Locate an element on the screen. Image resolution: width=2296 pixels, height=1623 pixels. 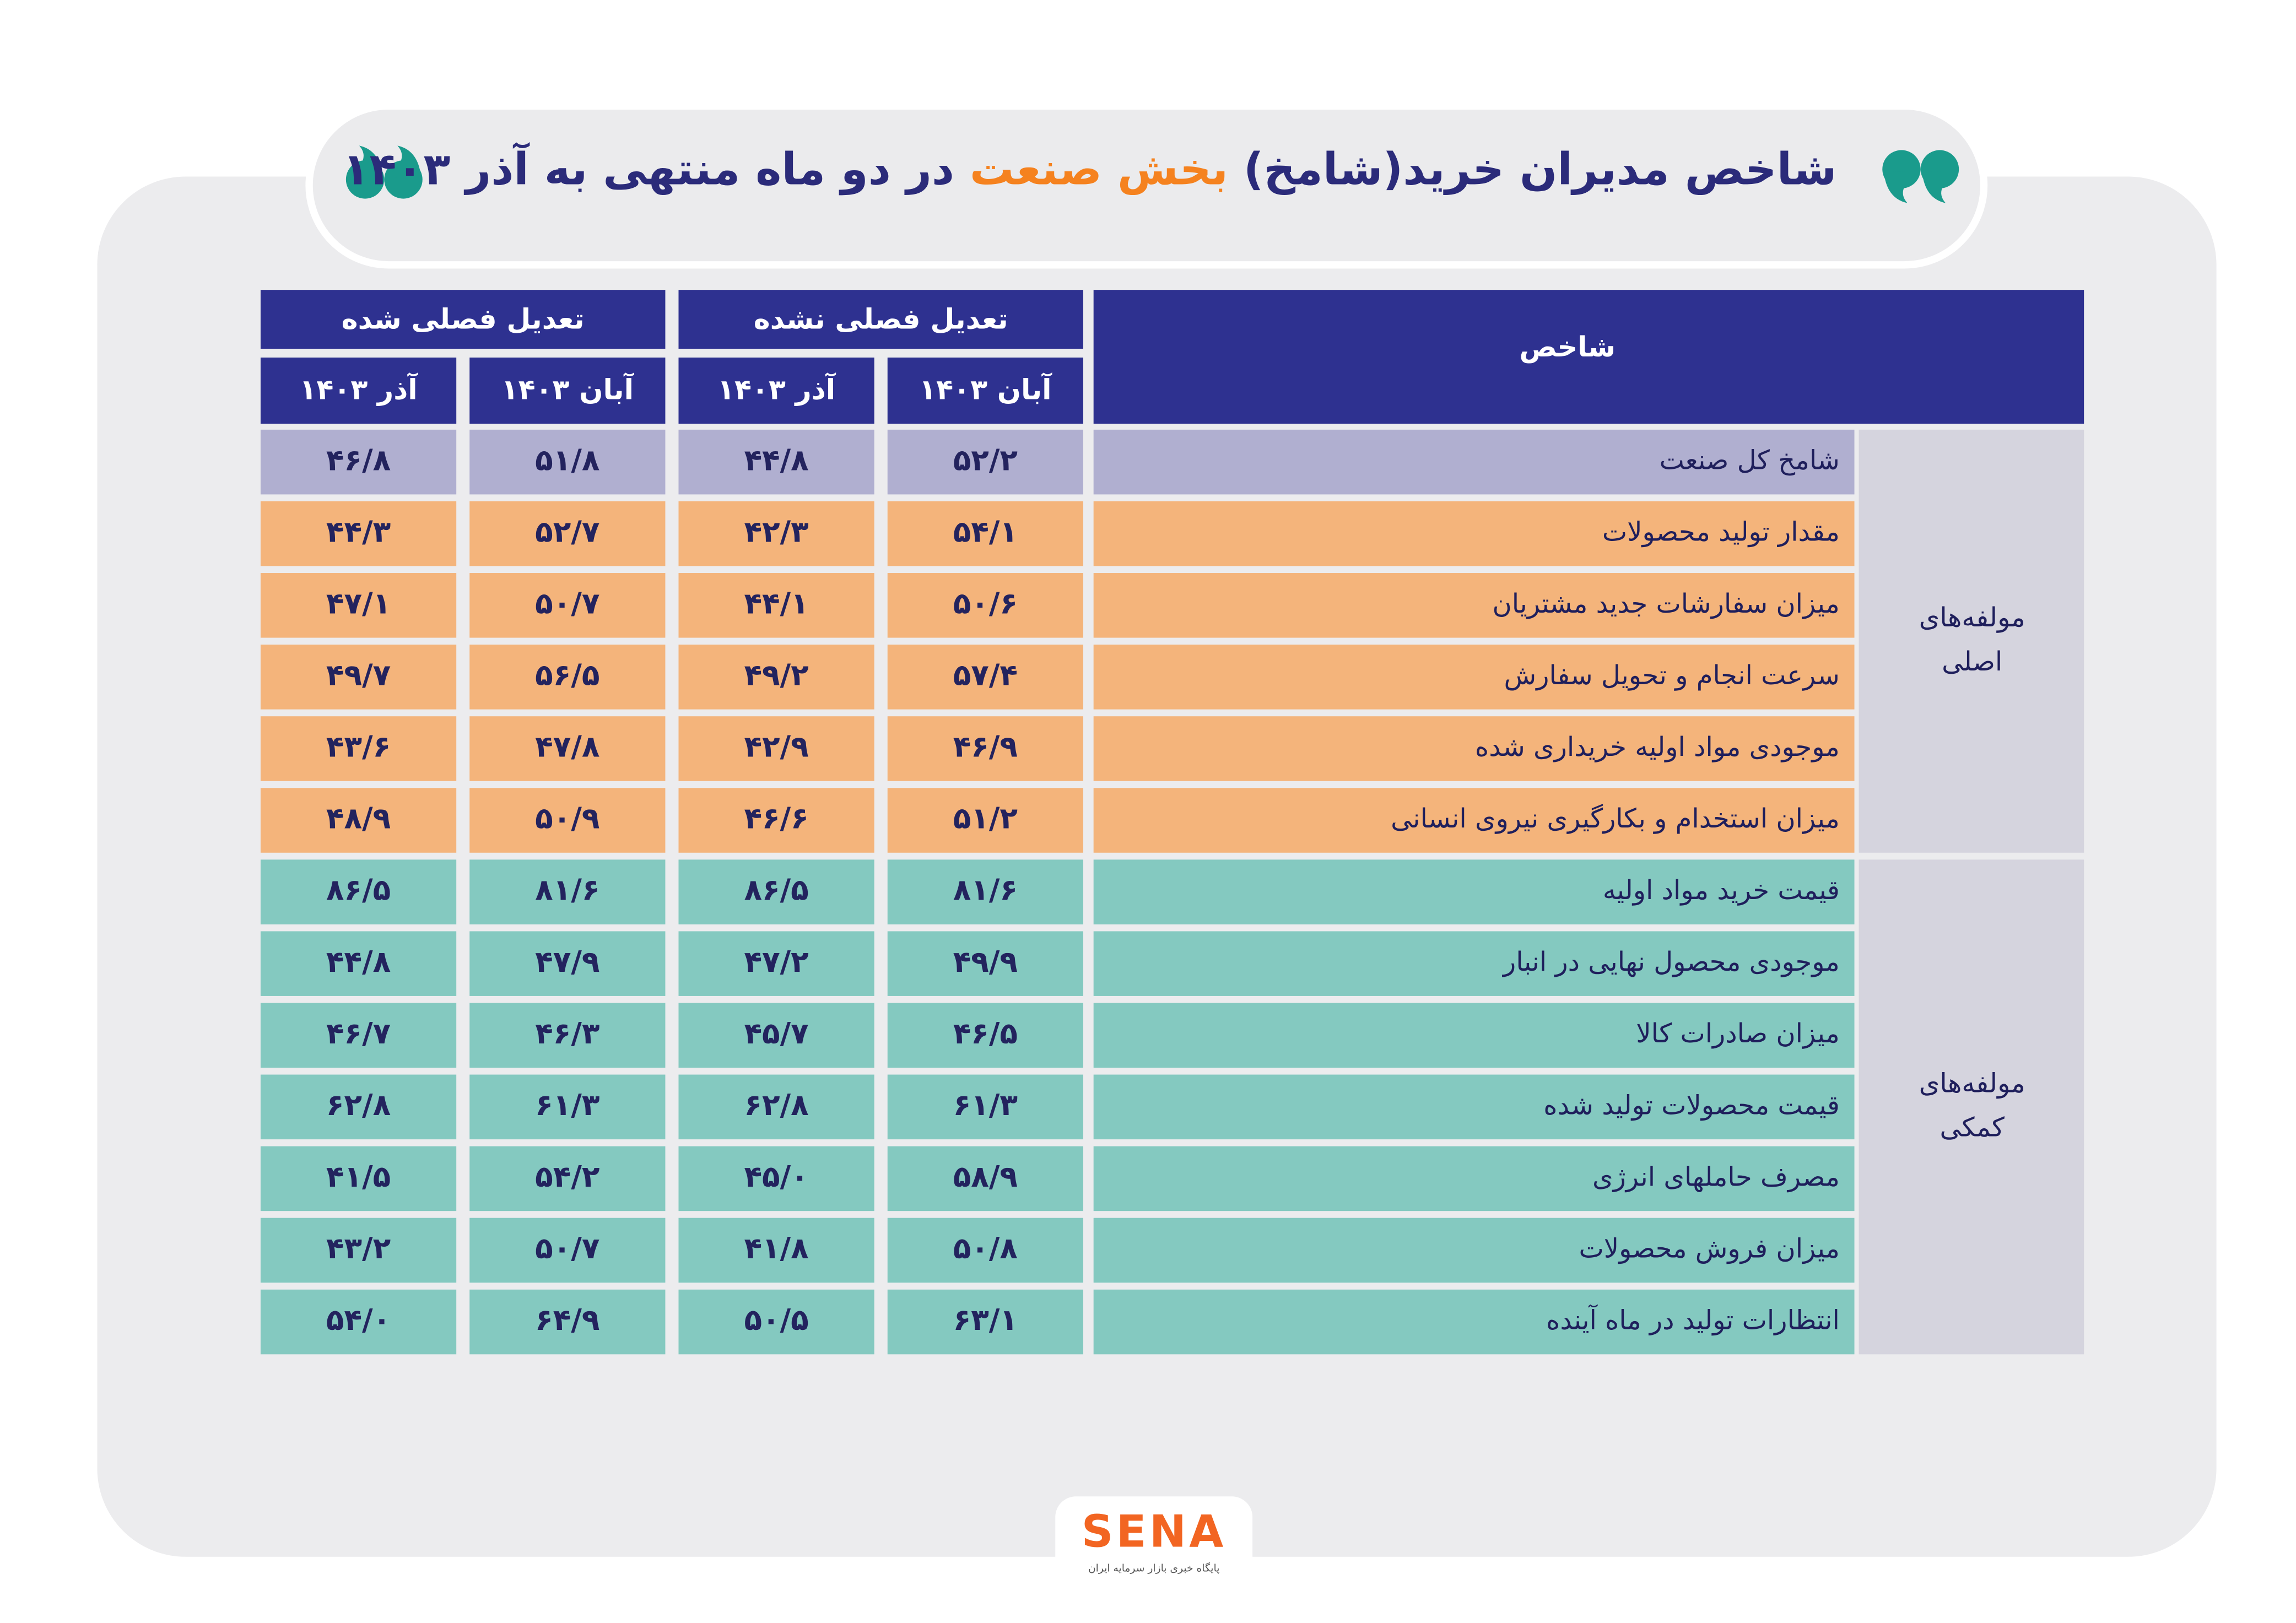
value: ۴۶/۷ is located at coordinates (359, 1033).